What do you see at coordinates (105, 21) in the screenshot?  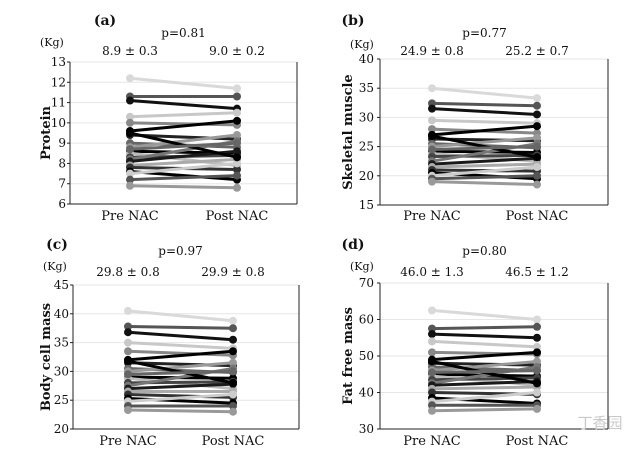 I see `panel-label: (a)` at bounding box center [105, 21].